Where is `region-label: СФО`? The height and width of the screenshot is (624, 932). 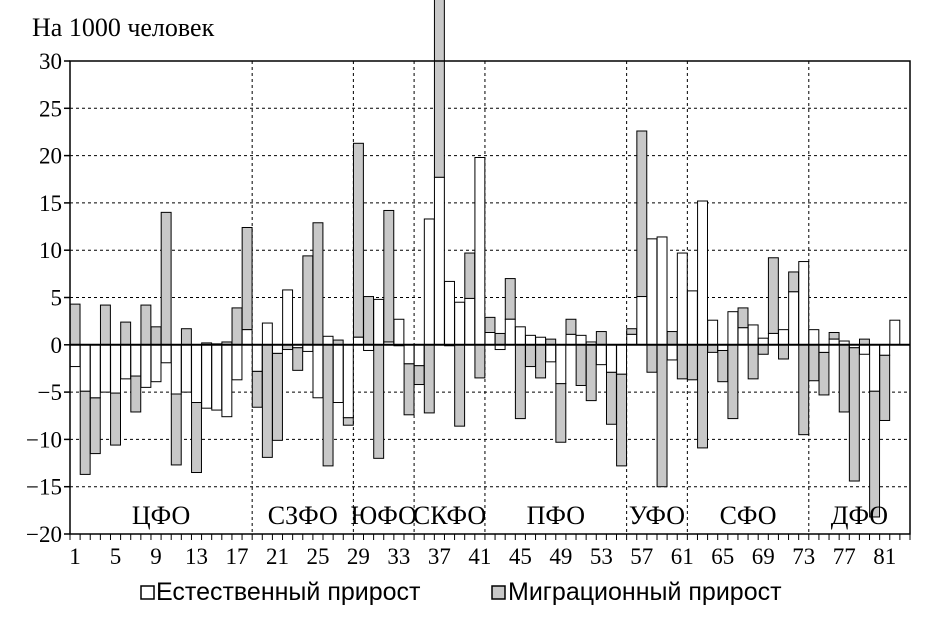 region-label: СФО is located at coordinates (748, 515).